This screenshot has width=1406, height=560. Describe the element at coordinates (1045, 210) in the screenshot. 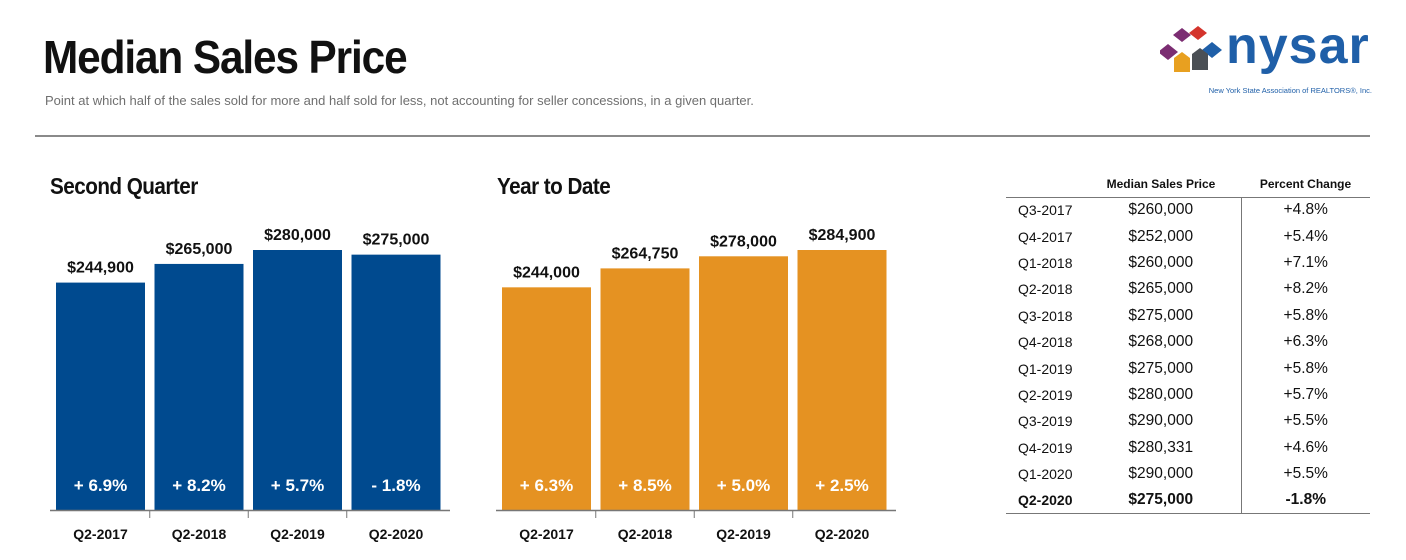

I see `table-cell-period: Q3-2017` at that location.